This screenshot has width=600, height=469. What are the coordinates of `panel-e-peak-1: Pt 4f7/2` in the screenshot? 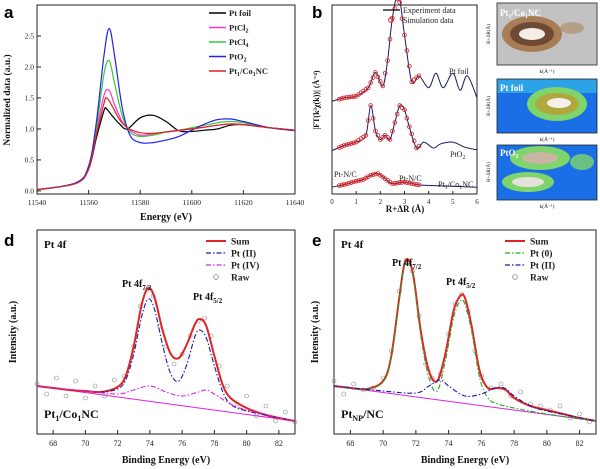 It's located at (407, 264).